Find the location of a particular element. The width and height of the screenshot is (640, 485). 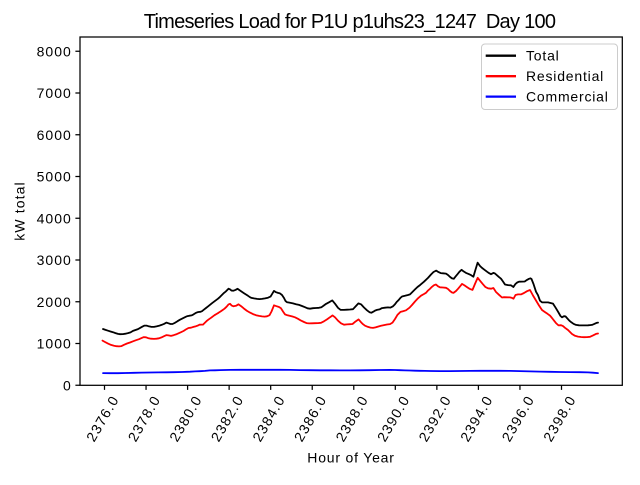

svg-text: 4000 is located at coordinates (54, 218).